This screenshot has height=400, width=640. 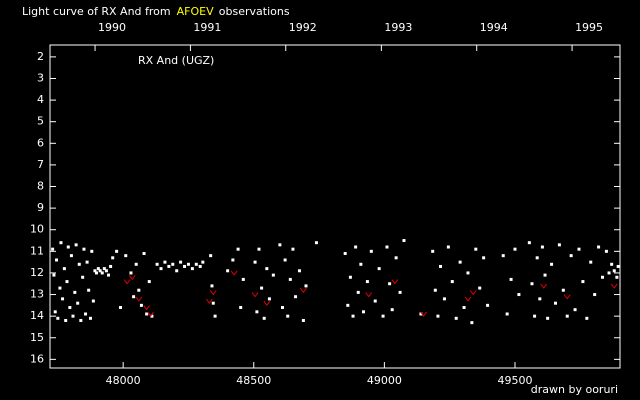 I want to click on y-tick-label: 8, so click(x=40, y=186).